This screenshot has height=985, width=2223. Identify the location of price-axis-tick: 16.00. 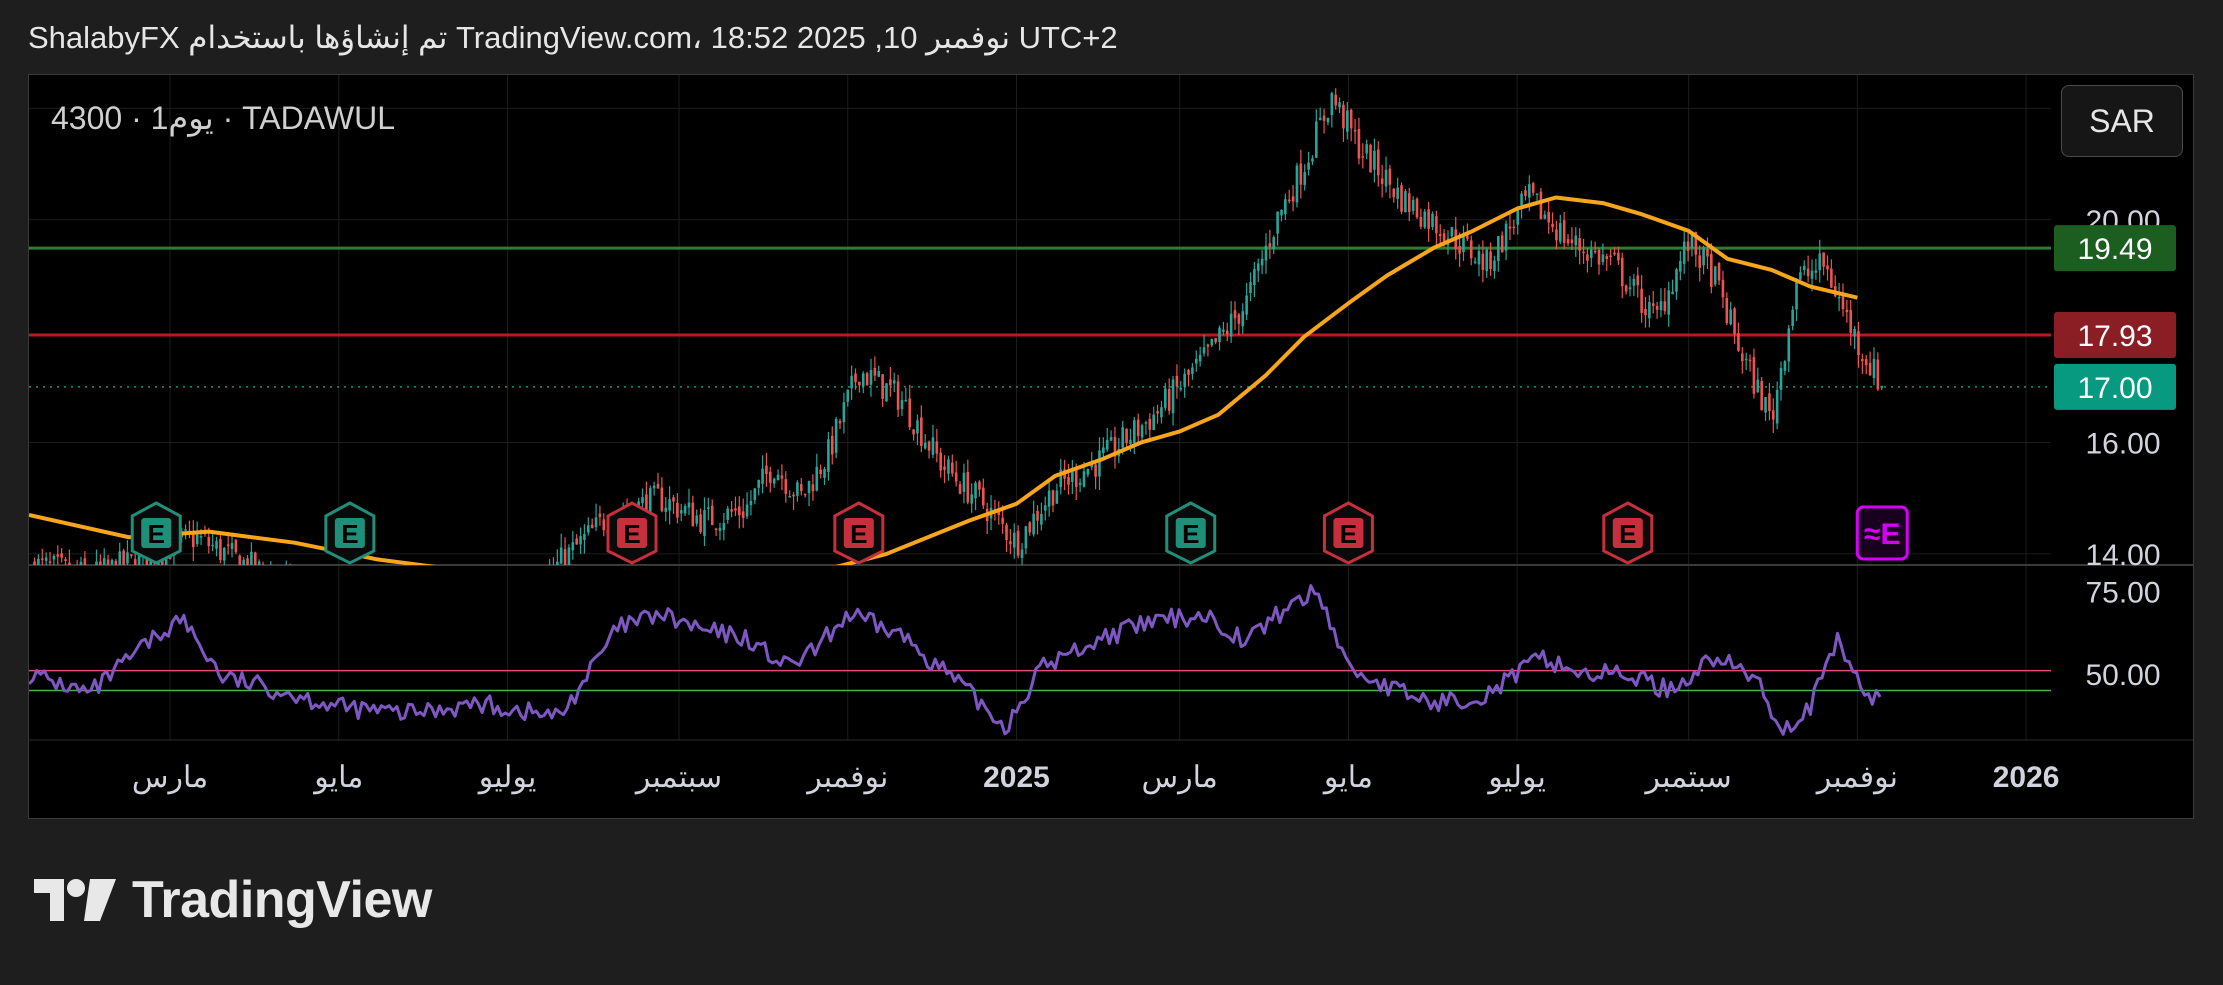
(2122, 444).